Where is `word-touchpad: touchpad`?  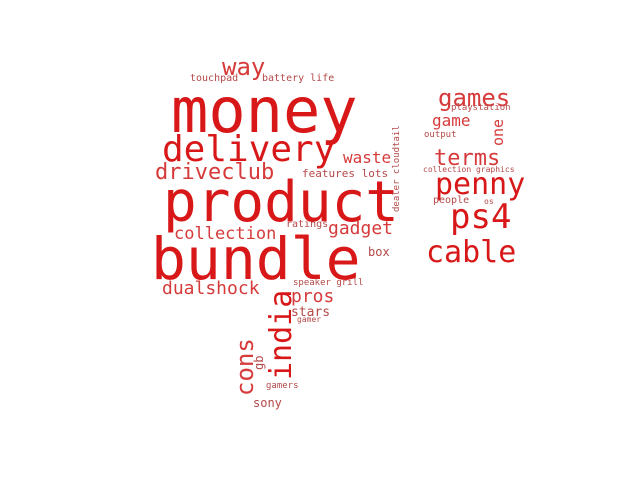
word-touchpad: touchpad is located at coordinates (214, 78).